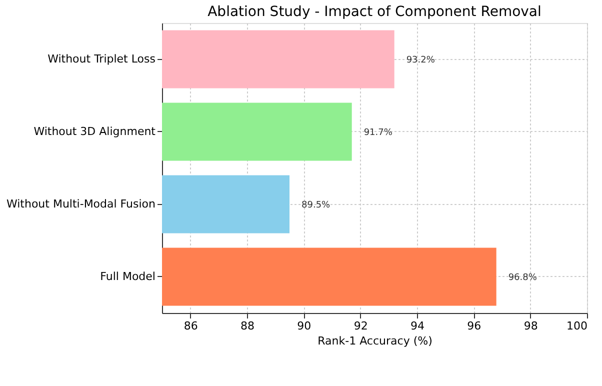  Describe the element at coordinates (474, 326) in the screenshot. I see `x-tick-label: 96` at that location.